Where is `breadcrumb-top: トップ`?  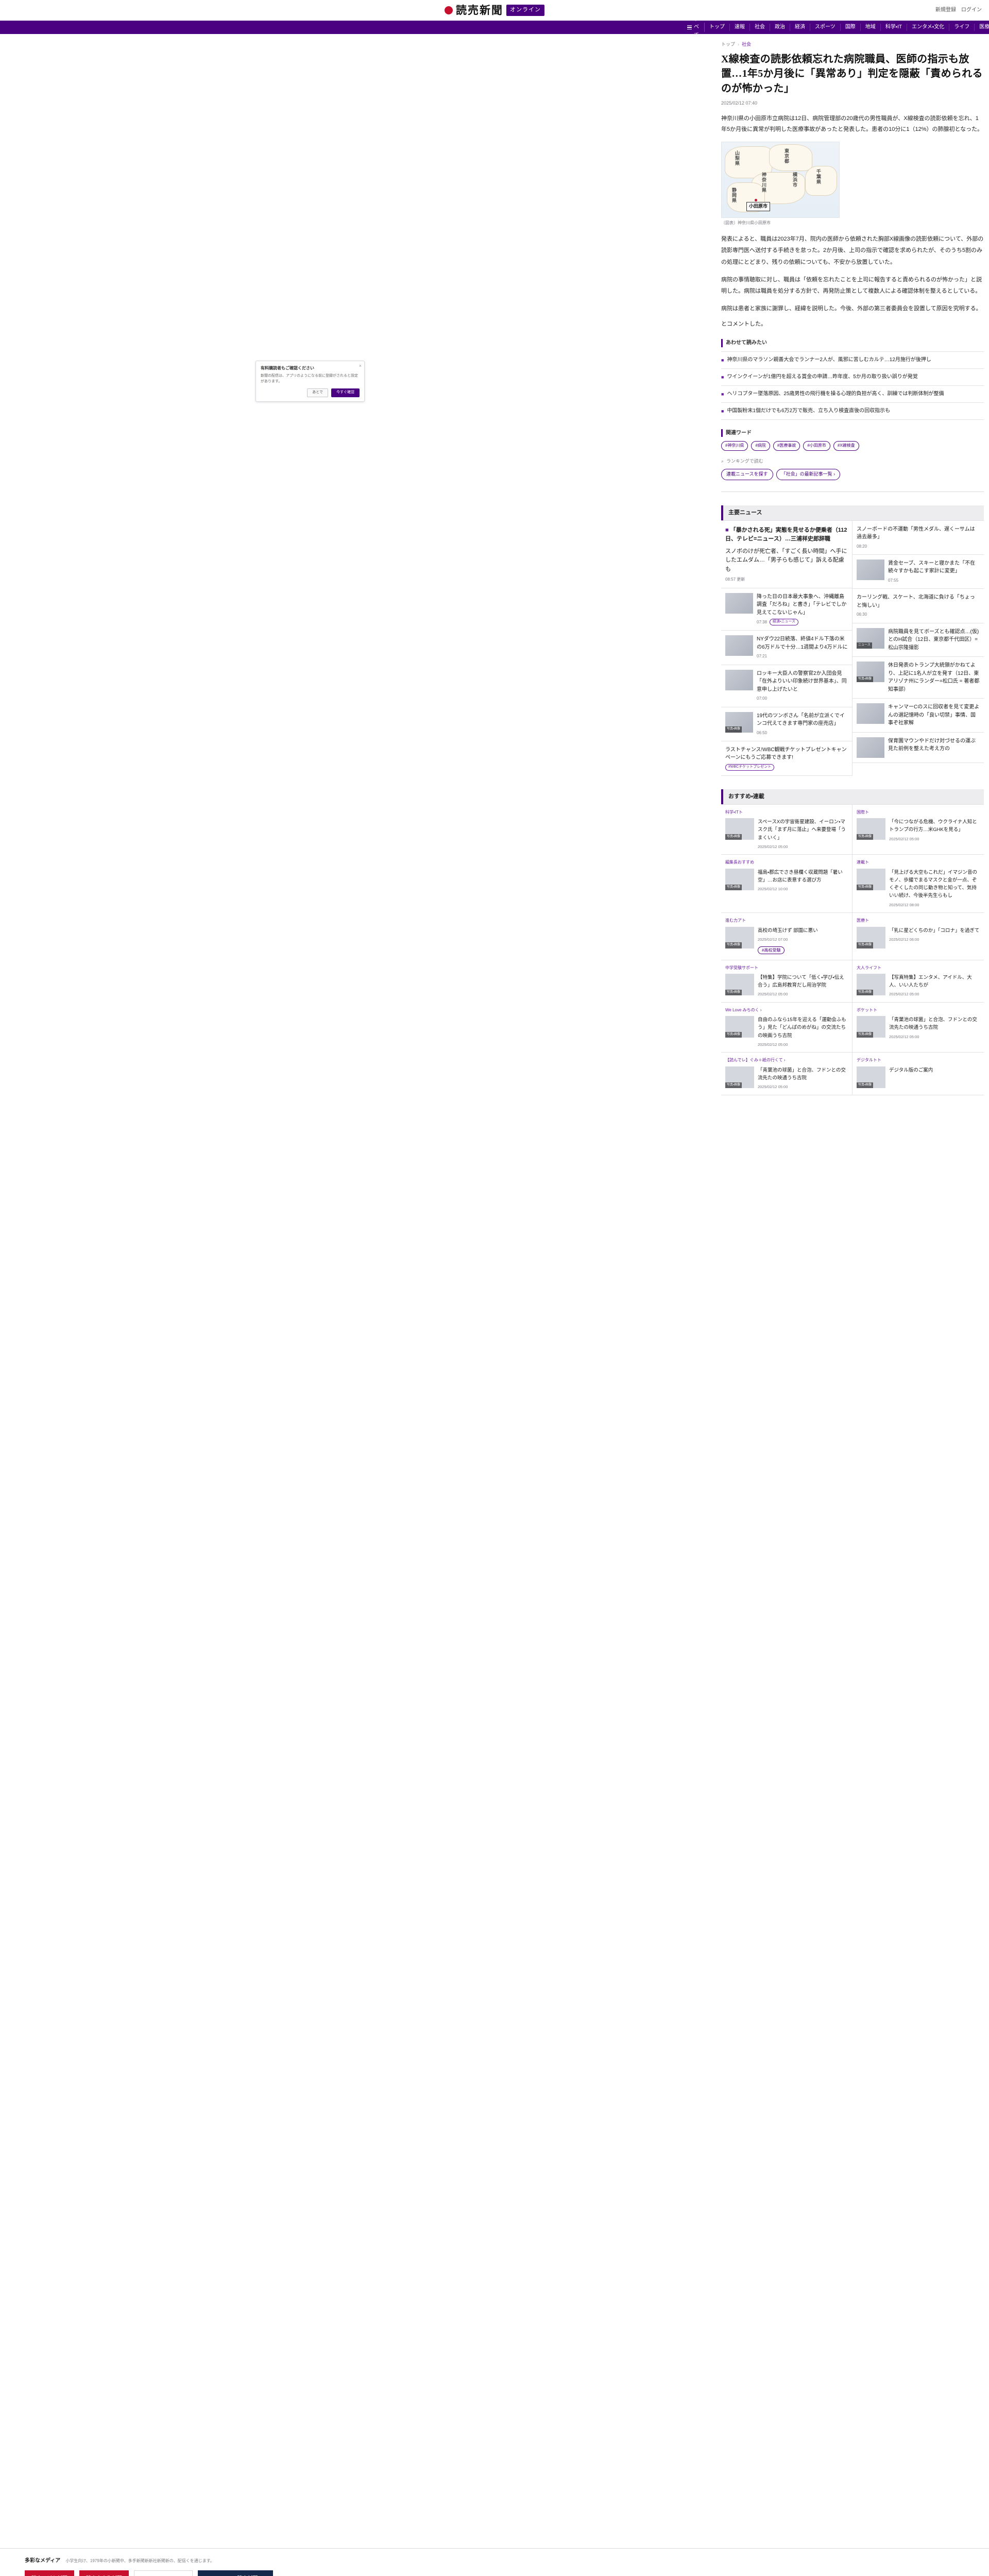
breadcrumb-top: トップ is located at coordinates (728, 44).